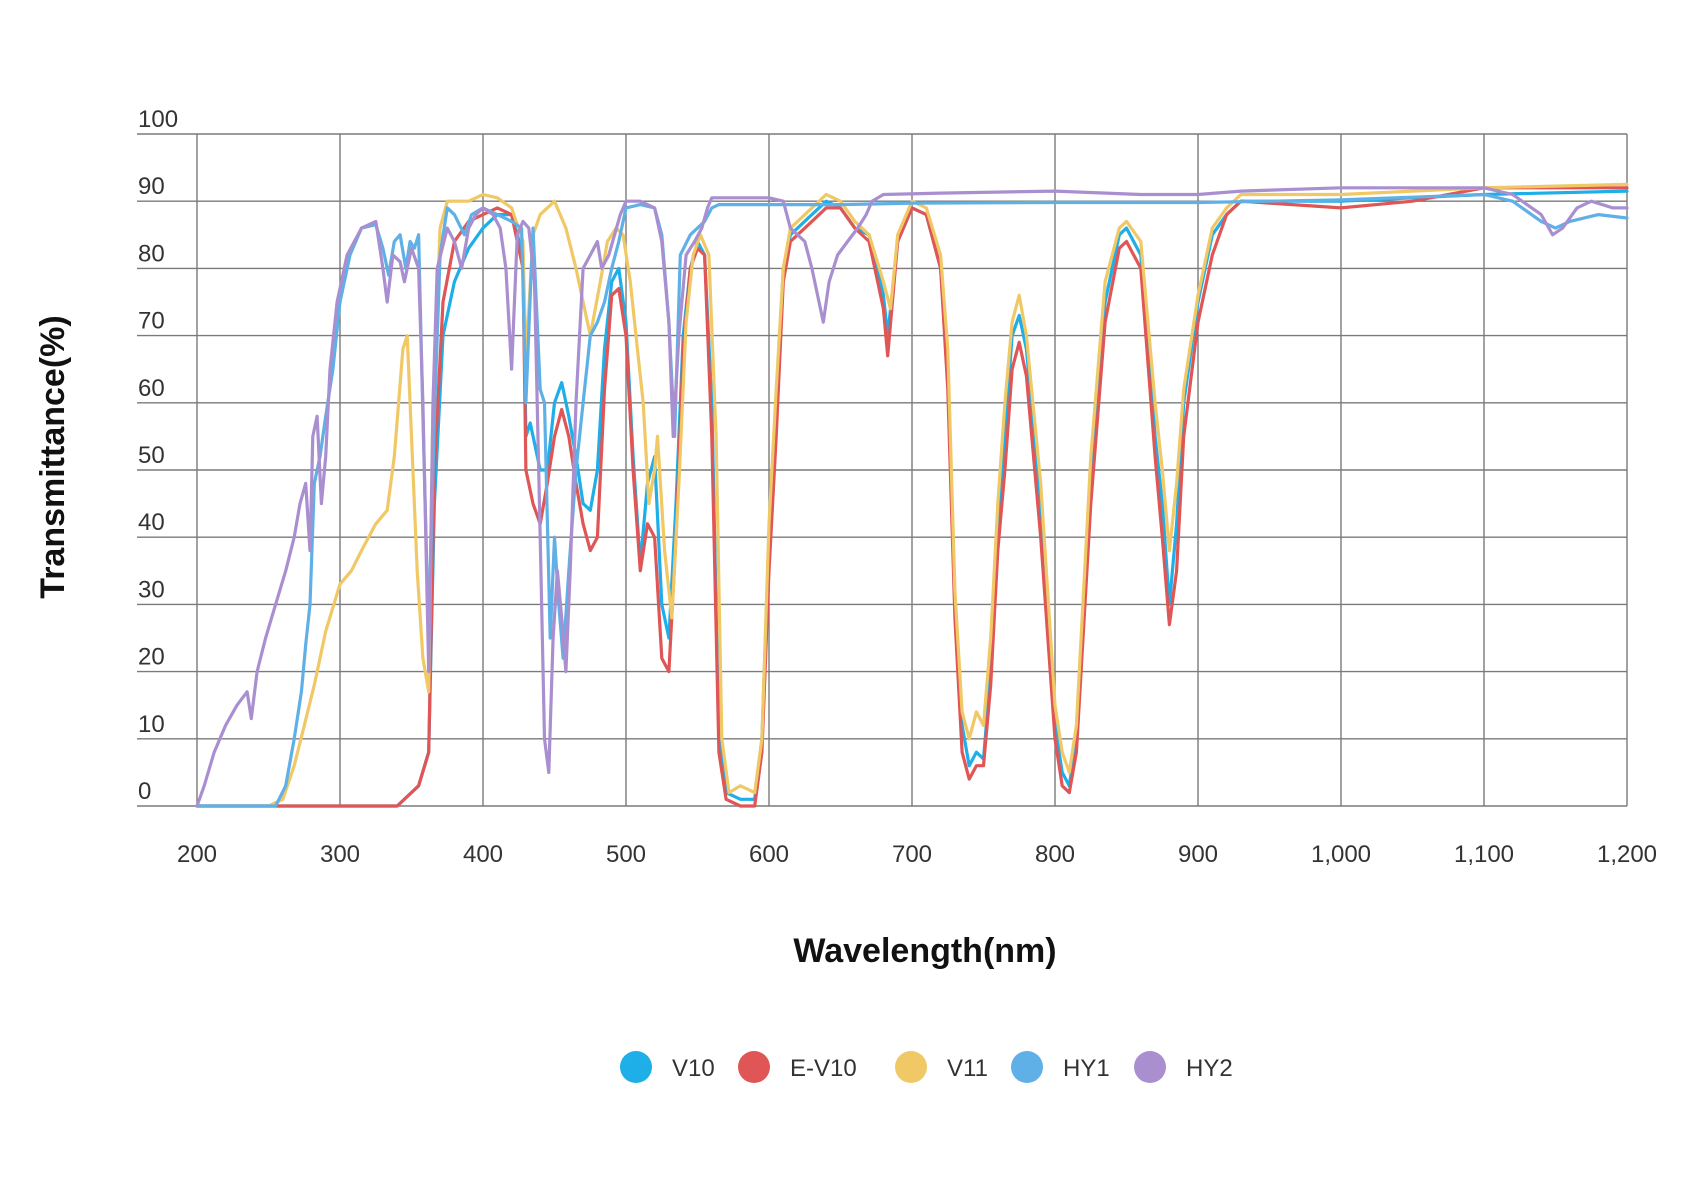 Image resolution: width=1684 pixels, height=1190 pixels. Describe the element at coordinates (483, 854) in the screenshot. I see `x-tick-label: 400` at that location.